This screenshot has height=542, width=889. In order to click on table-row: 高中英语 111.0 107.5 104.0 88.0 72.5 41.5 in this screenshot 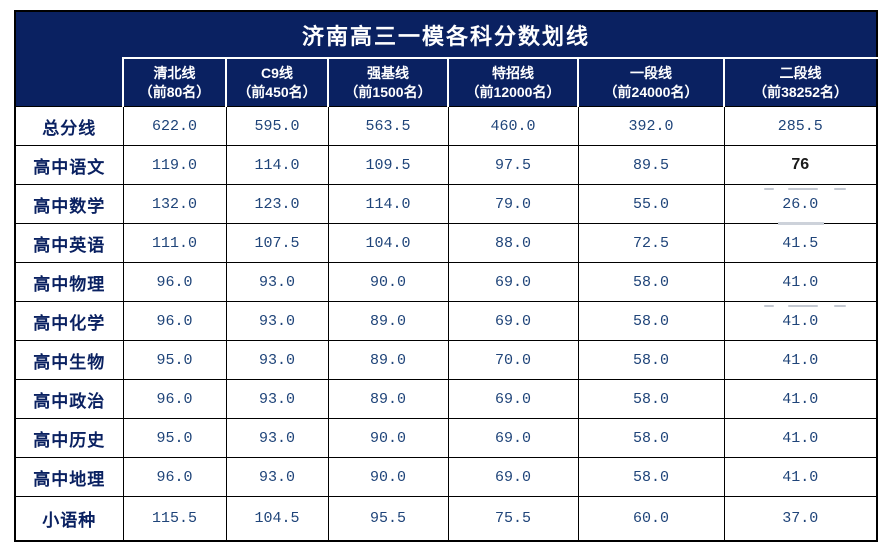, I will do `click(446, 243)`.